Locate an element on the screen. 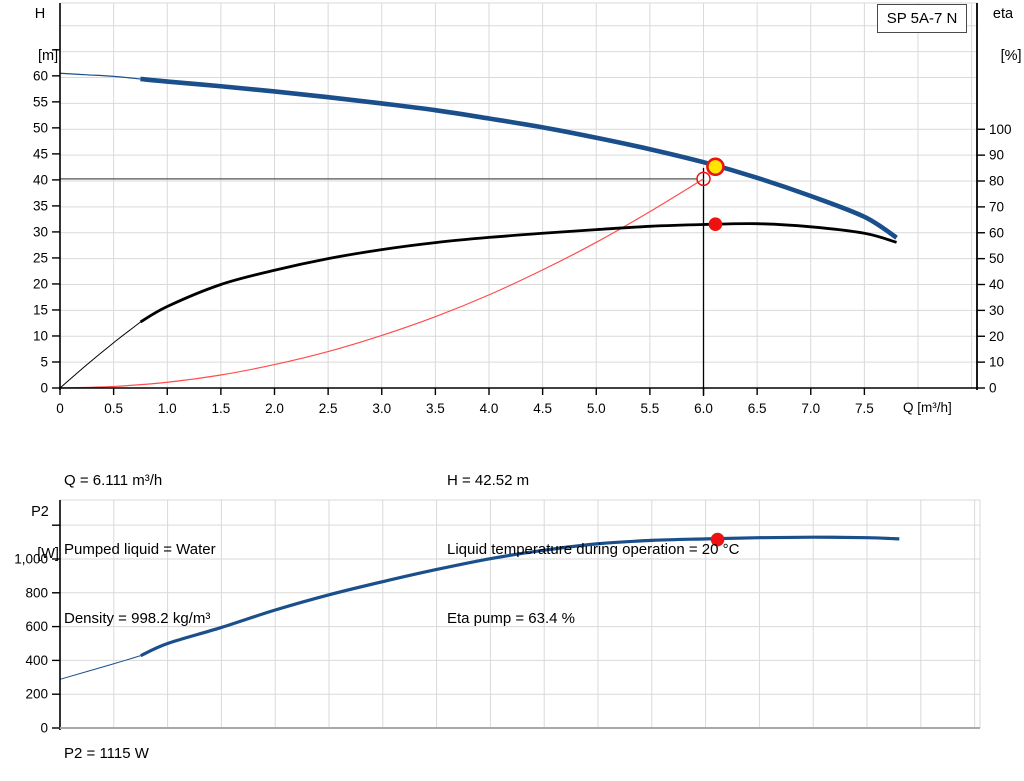 Image resolution: width=1024 pixels, height=781 pixels. y-tick-label: 30 is located at coordinates (40, 231).